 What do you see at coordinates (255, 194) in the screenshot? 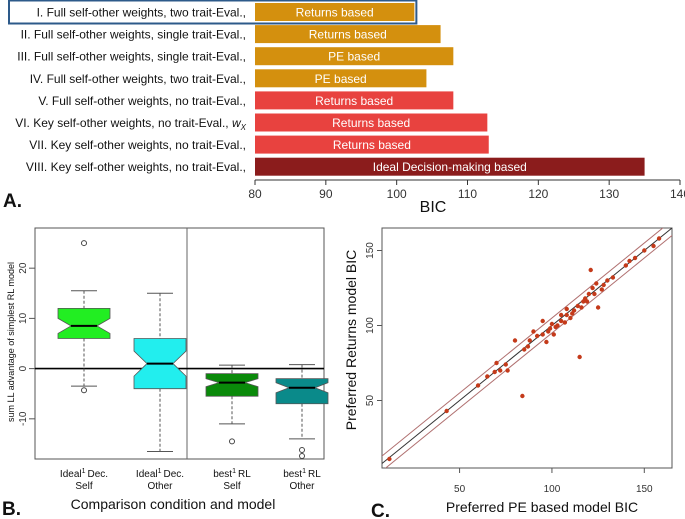
I see `bic-tick-label: 80` at bounding box center [255, 194].